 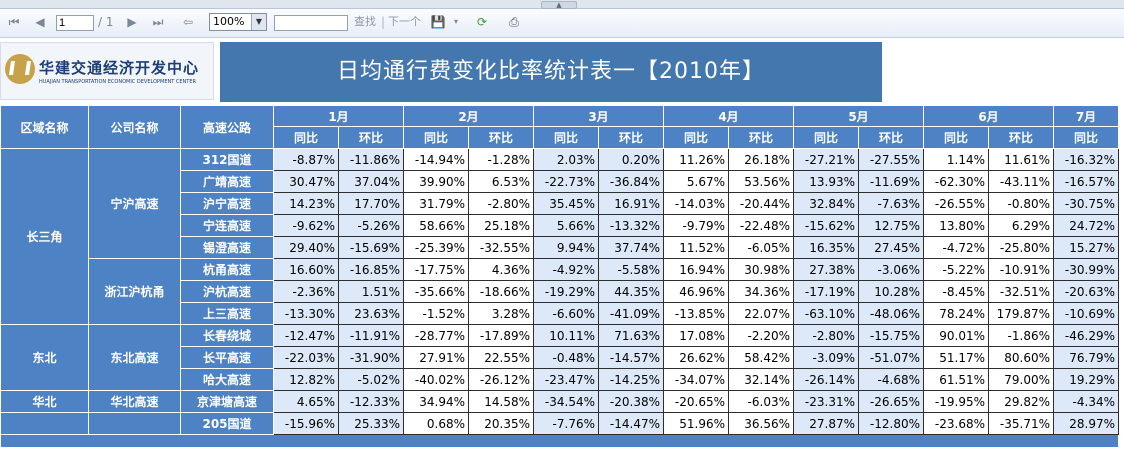 I want to click on value-cell: 0.20%, so click(x=631, y=159).